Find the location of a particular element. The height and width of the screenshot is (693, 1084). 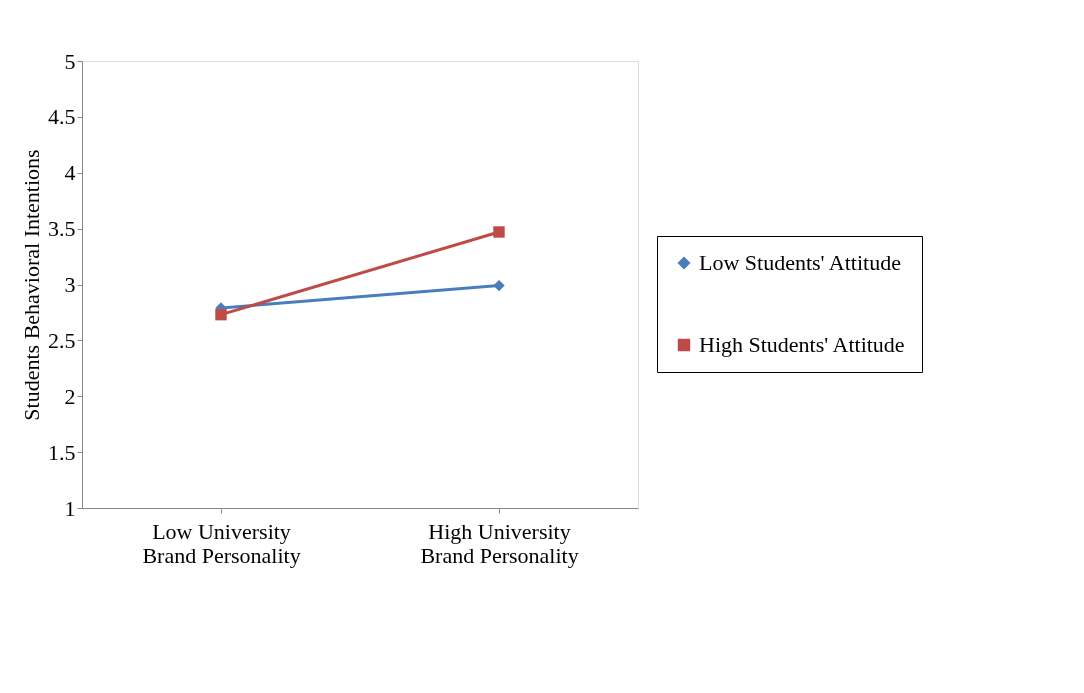

y-tick-label: 4 is located at coordinates (70, 173).